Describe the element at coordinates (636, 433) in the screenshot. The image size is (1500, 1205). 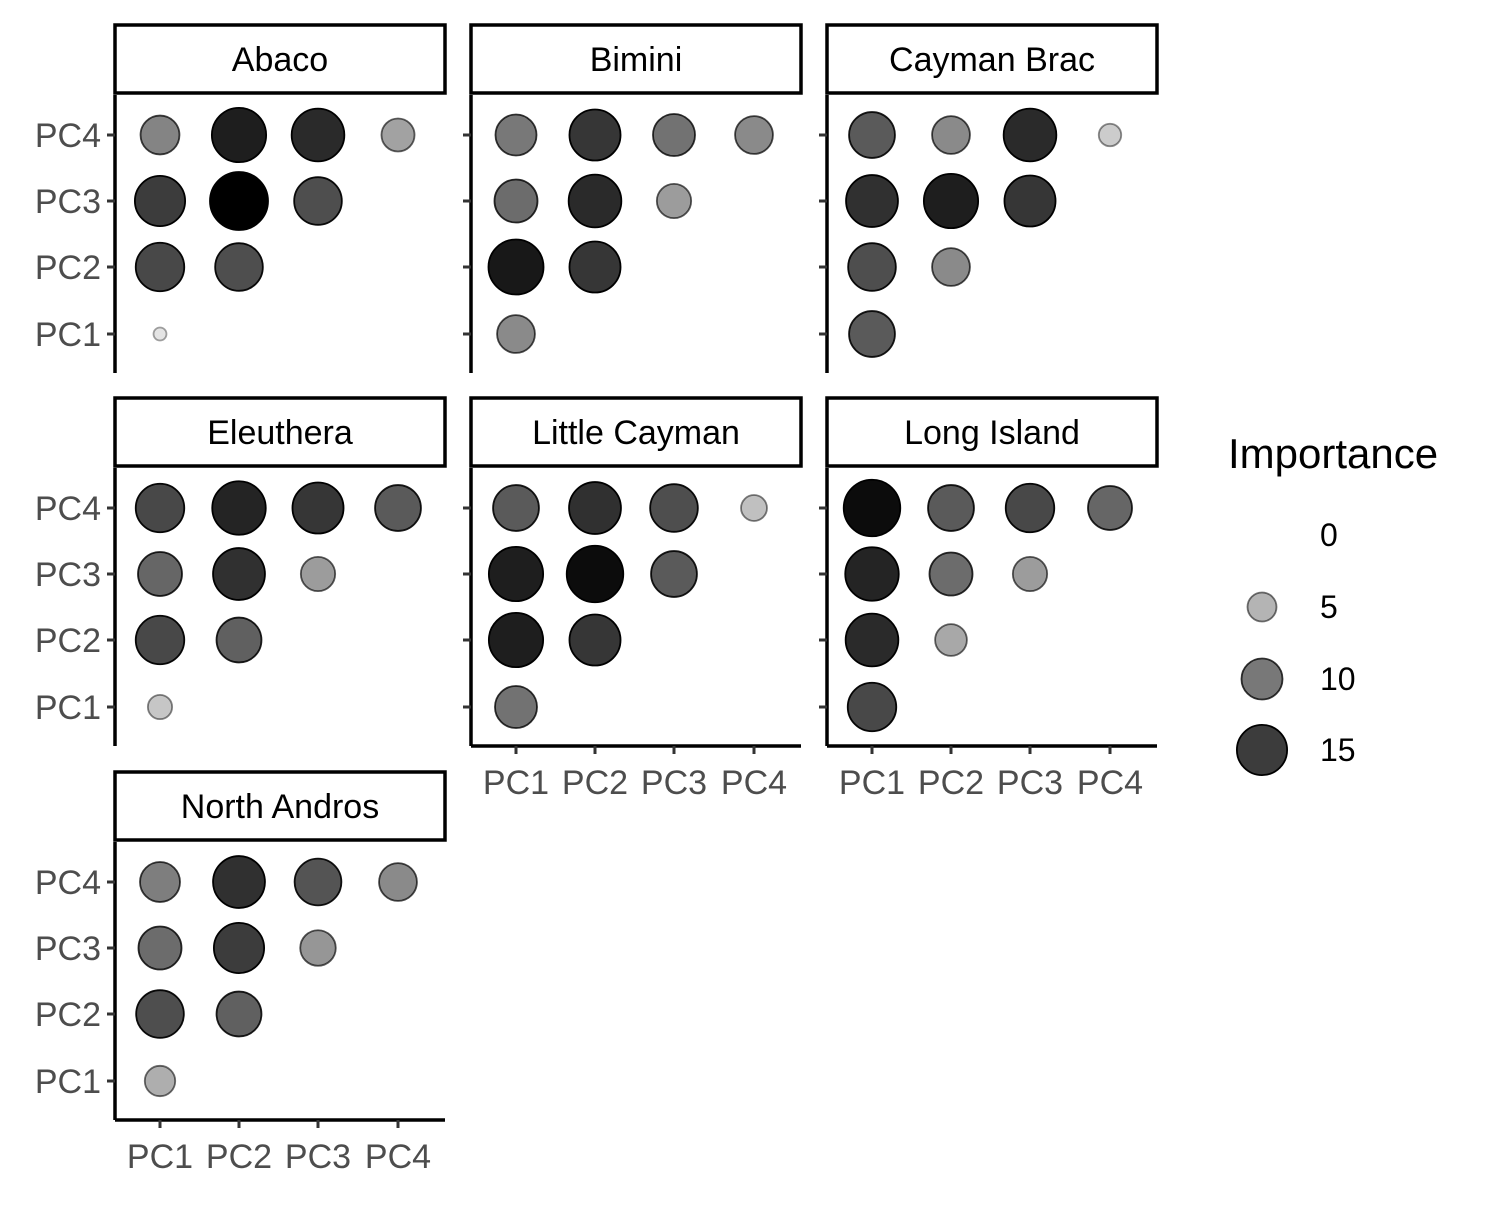
I see `strip-label: Little Cayman` at that location.